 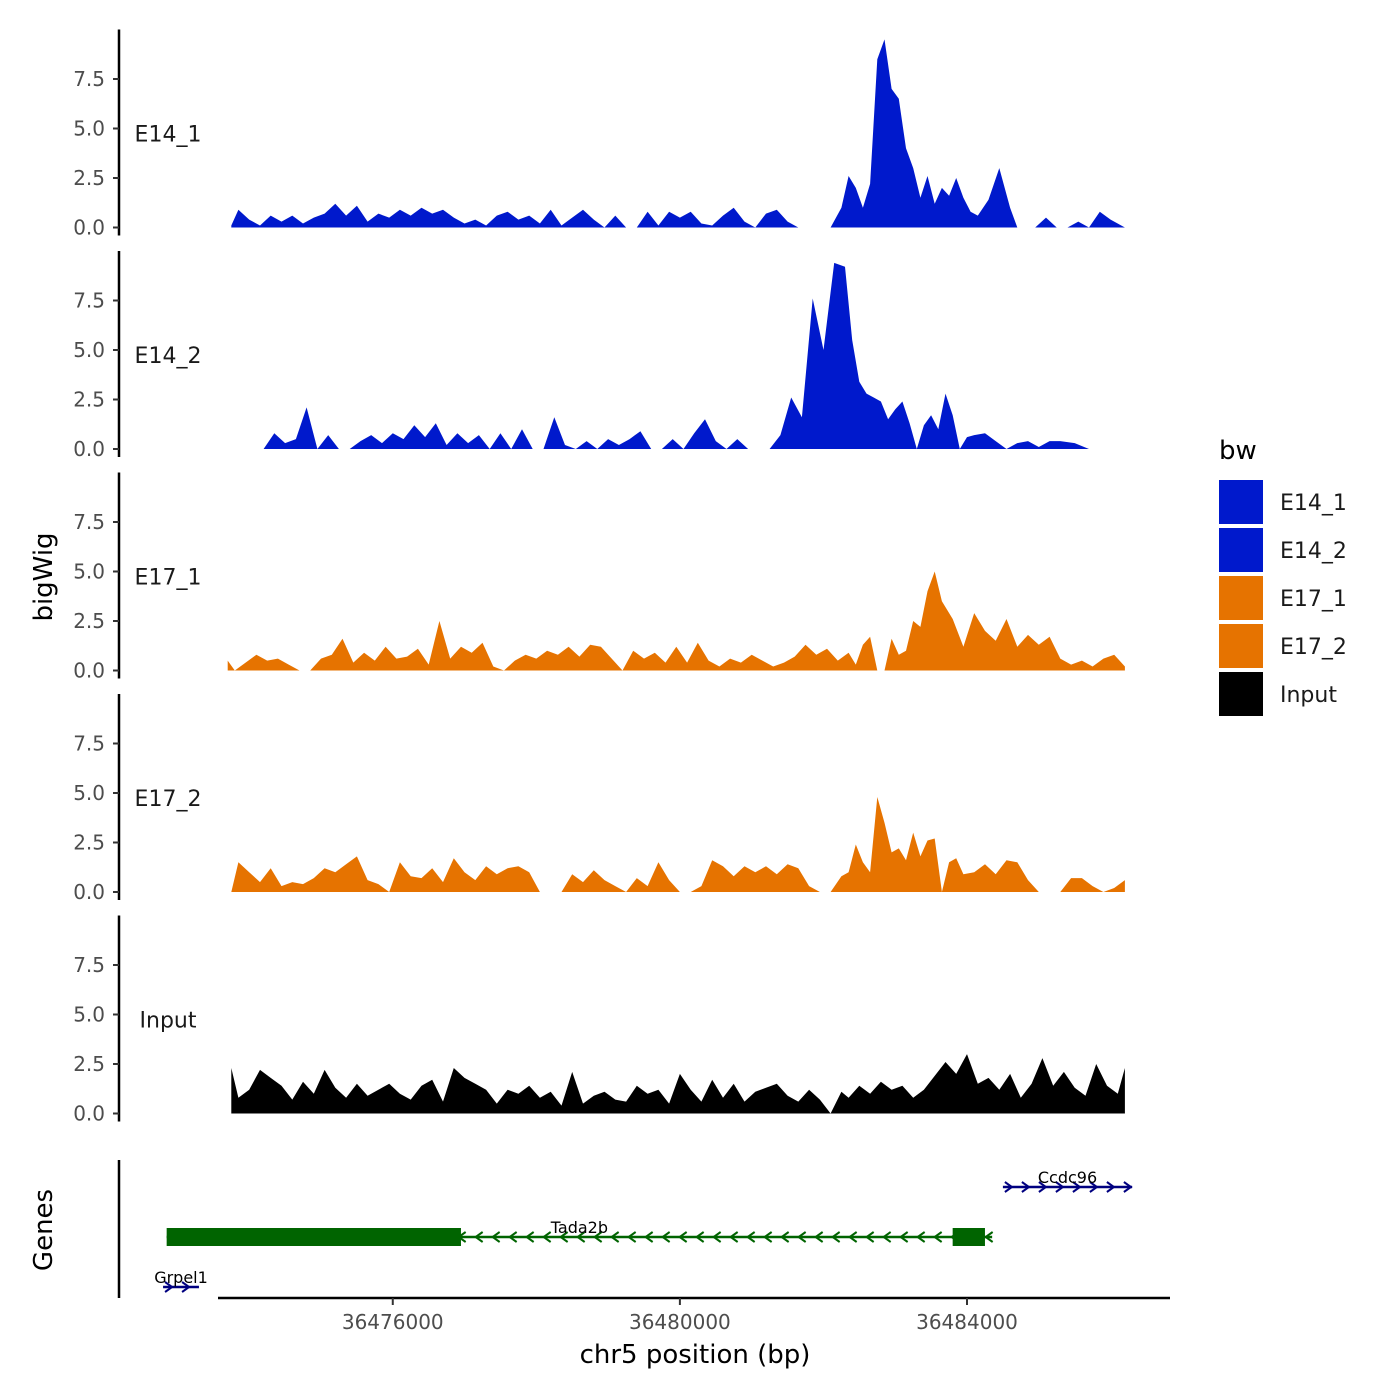 I want to click on track-E17_2: 0.0 2.5 5.0 7.5 E17_2, so click(x=599, y=799).